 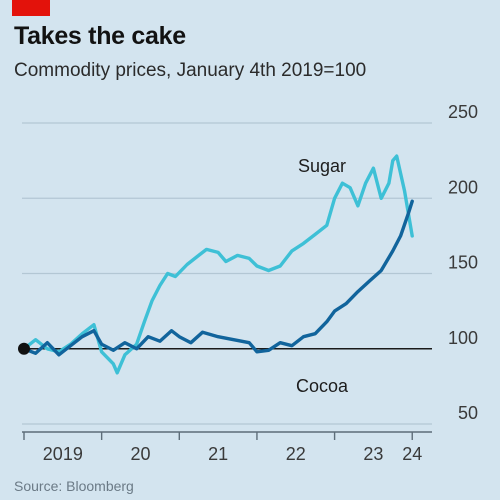 What do you see at coordinates (218, 454) in the screenshot?
I see `x-tick-label: 21` at bounding box center [218, 454].